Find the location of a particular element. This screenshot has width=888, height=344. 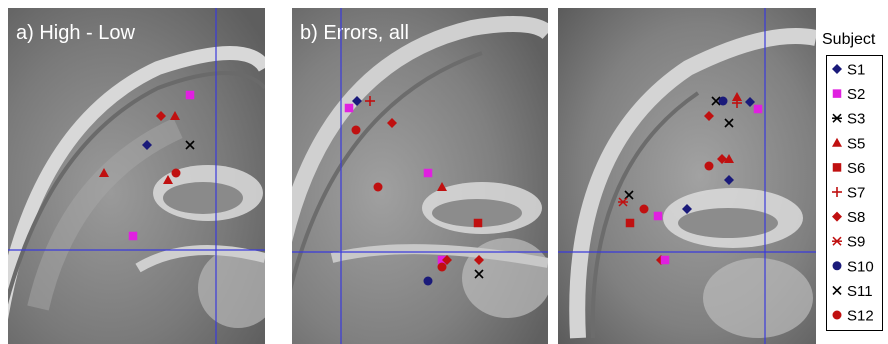

panel-b-marker-s10 is located at coordinates (428, 281).